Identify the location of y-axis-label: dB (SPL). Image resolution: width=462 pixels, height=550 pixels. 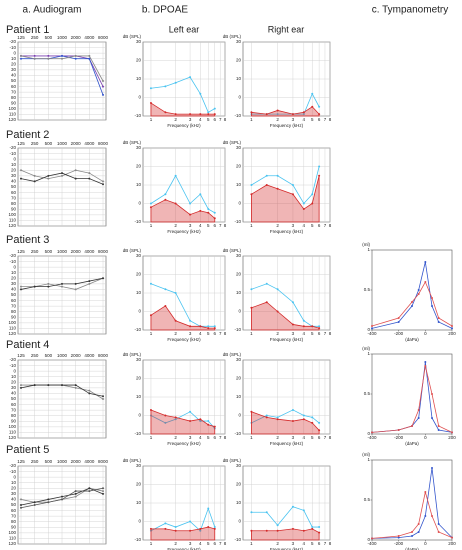
(232, 36).